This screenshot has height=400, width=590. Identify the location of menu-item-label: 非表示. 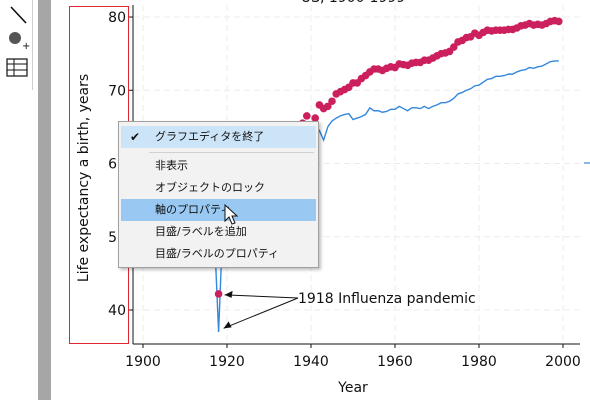
(171, 165).